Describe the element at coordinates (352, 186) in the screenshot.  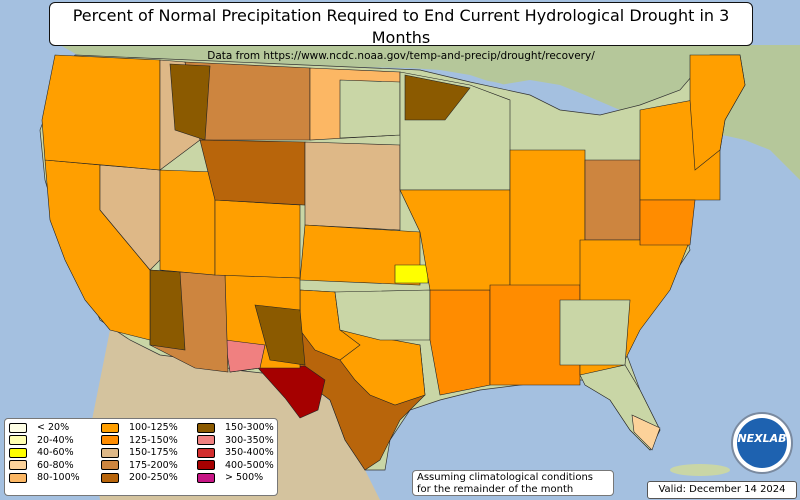
I see `nebraska` at that location.